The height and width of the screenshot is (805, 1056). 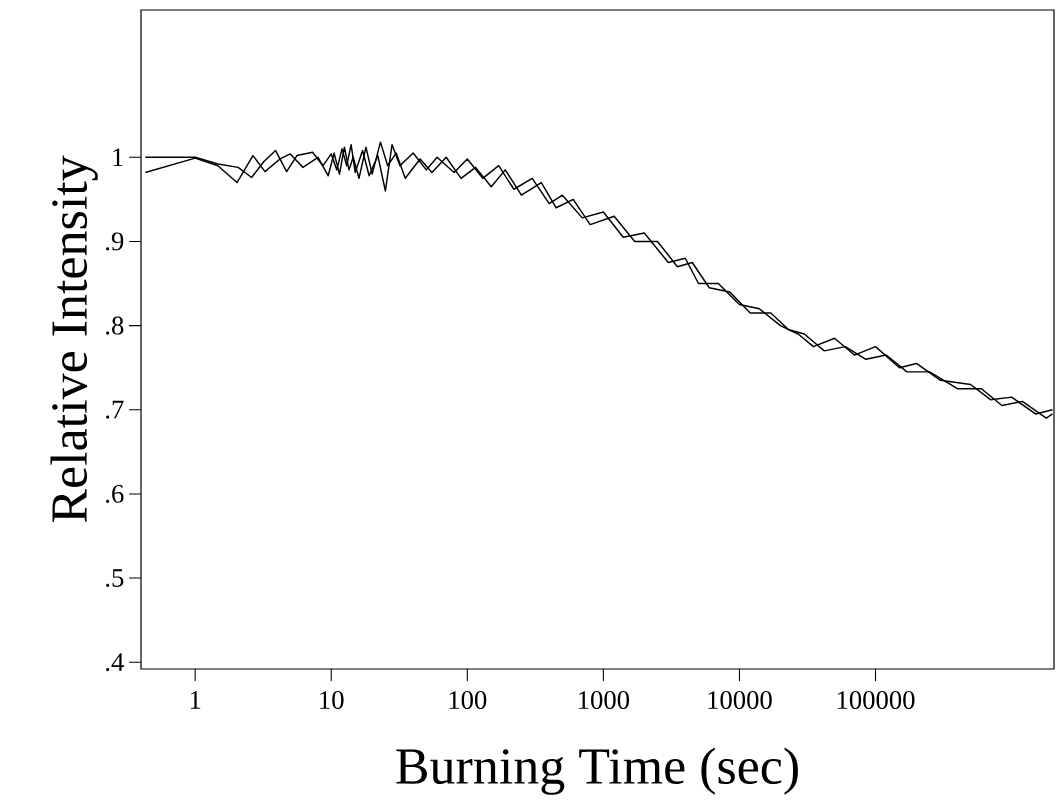 I want to click on x-tick-label: 1, so click(x=195, y=700).